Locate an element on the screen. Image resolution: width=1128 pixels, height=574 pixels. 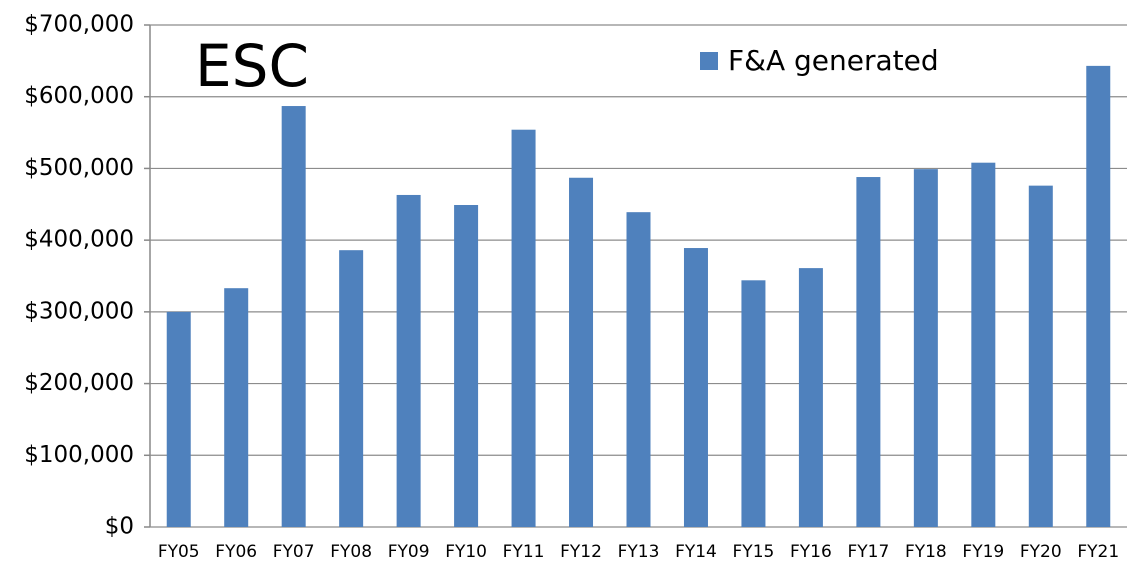
chart-title: ESC is located at coordinates (252, 66).